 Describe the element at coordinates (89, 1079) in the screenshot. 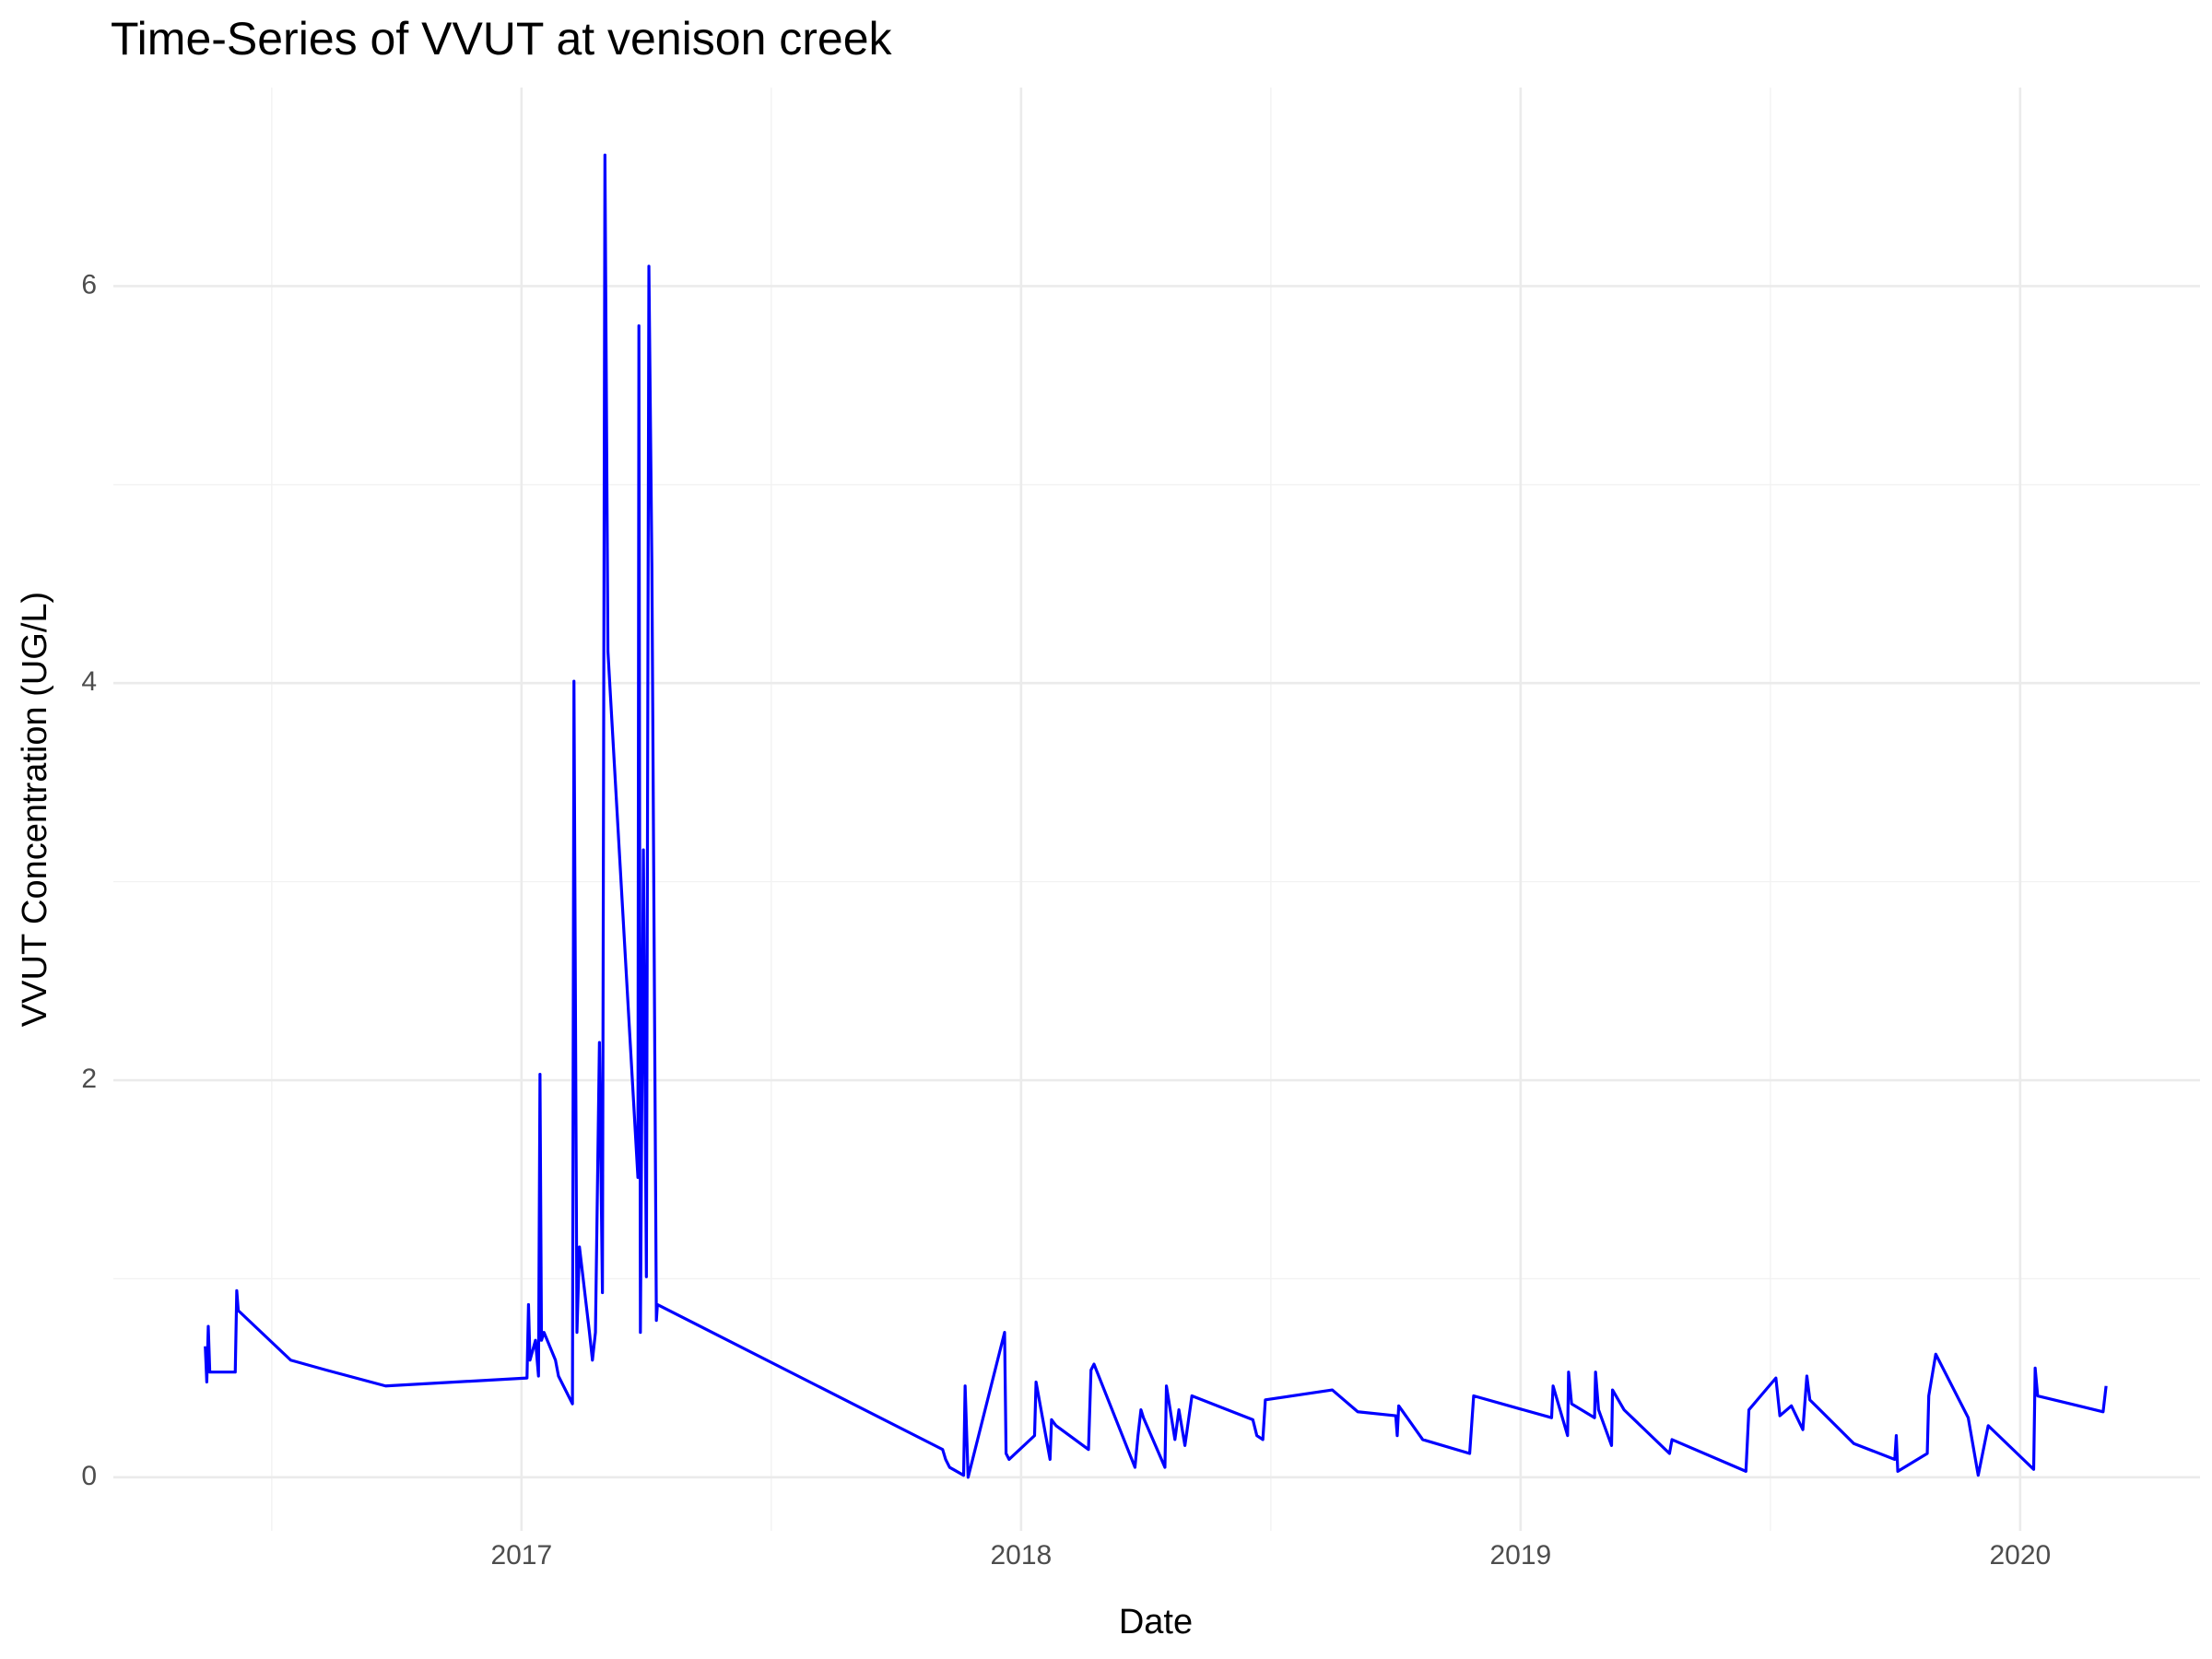

I see `y-tick-label: 2` at that location.